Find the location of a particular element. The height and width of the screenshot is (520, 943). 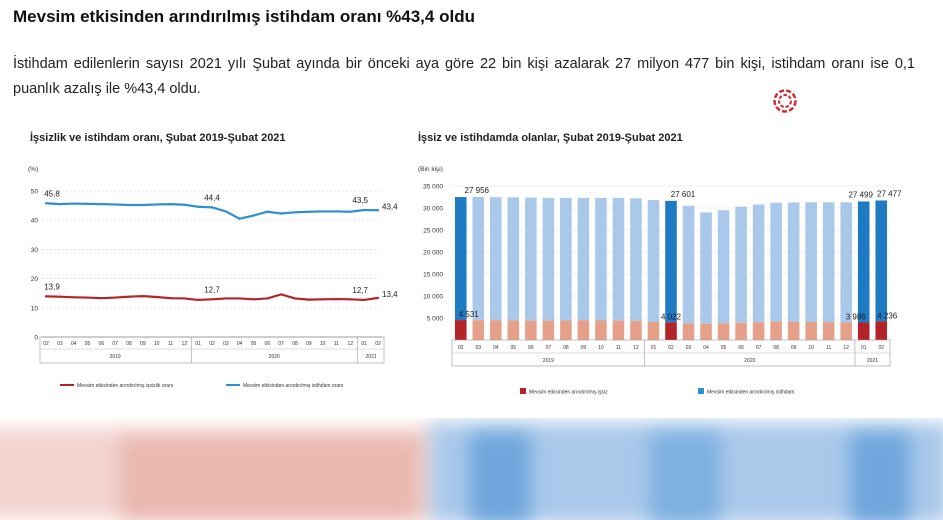

bar-chart-data-label: 4 236 is located at coordinates (887, 315).